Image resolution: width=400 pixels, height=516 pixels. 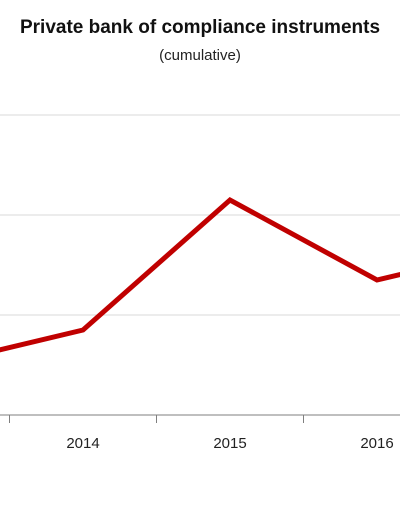 What do you see at coordinates (82, 443) in the screenshot?
I see `x-tick-label: 2014` at bounding box center [82, 443].